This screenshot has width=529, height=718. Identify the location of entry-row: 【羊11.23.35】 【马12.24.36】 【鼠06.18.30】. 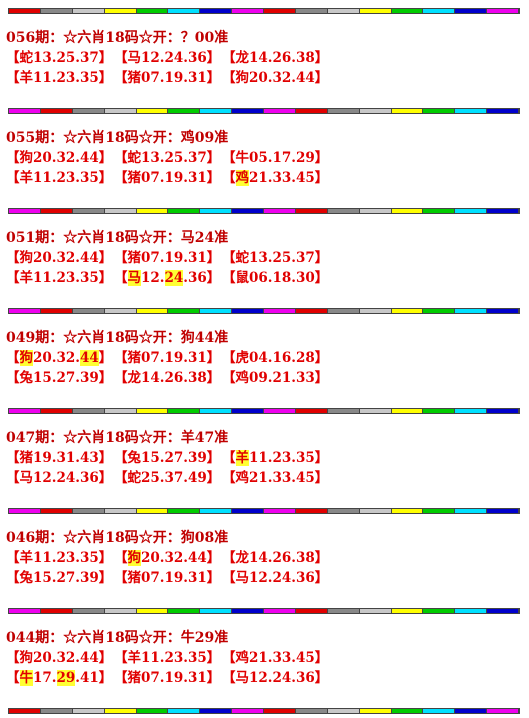
(266, 278).